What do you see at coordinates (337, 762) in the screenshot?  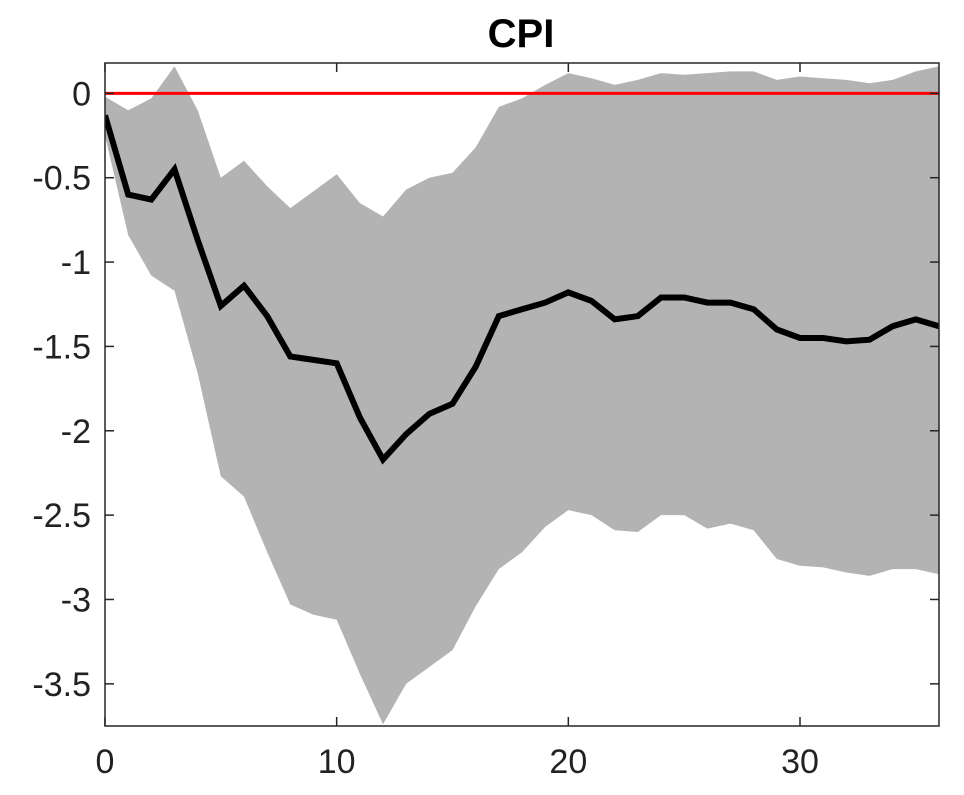 I see `x-tick-label: 10` at bounding box center [337, 762].